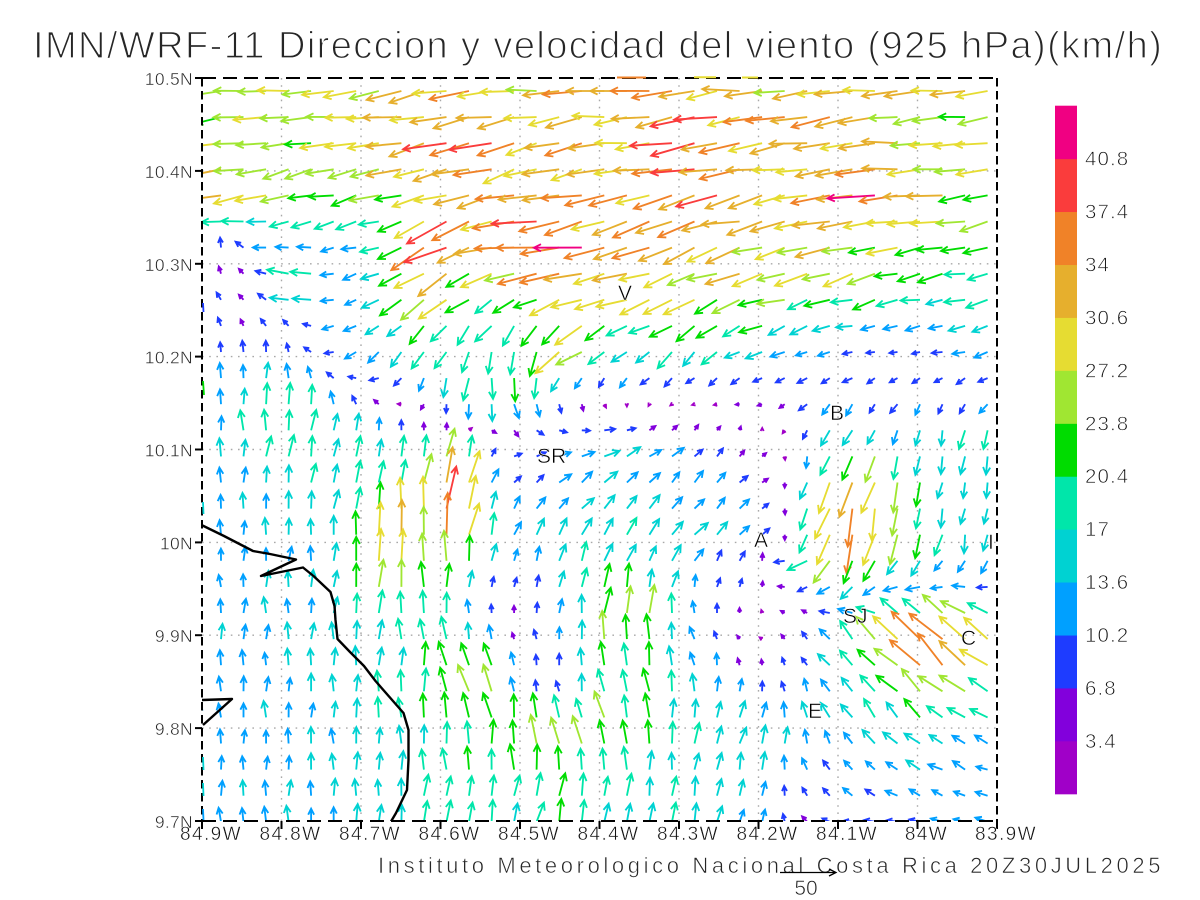 This screenshot has height=900, width=1200. What do you see at coordinates (174, 636) in the screenshot?
I see `svg-text: 9.9N` at bounding box center [174, 636].